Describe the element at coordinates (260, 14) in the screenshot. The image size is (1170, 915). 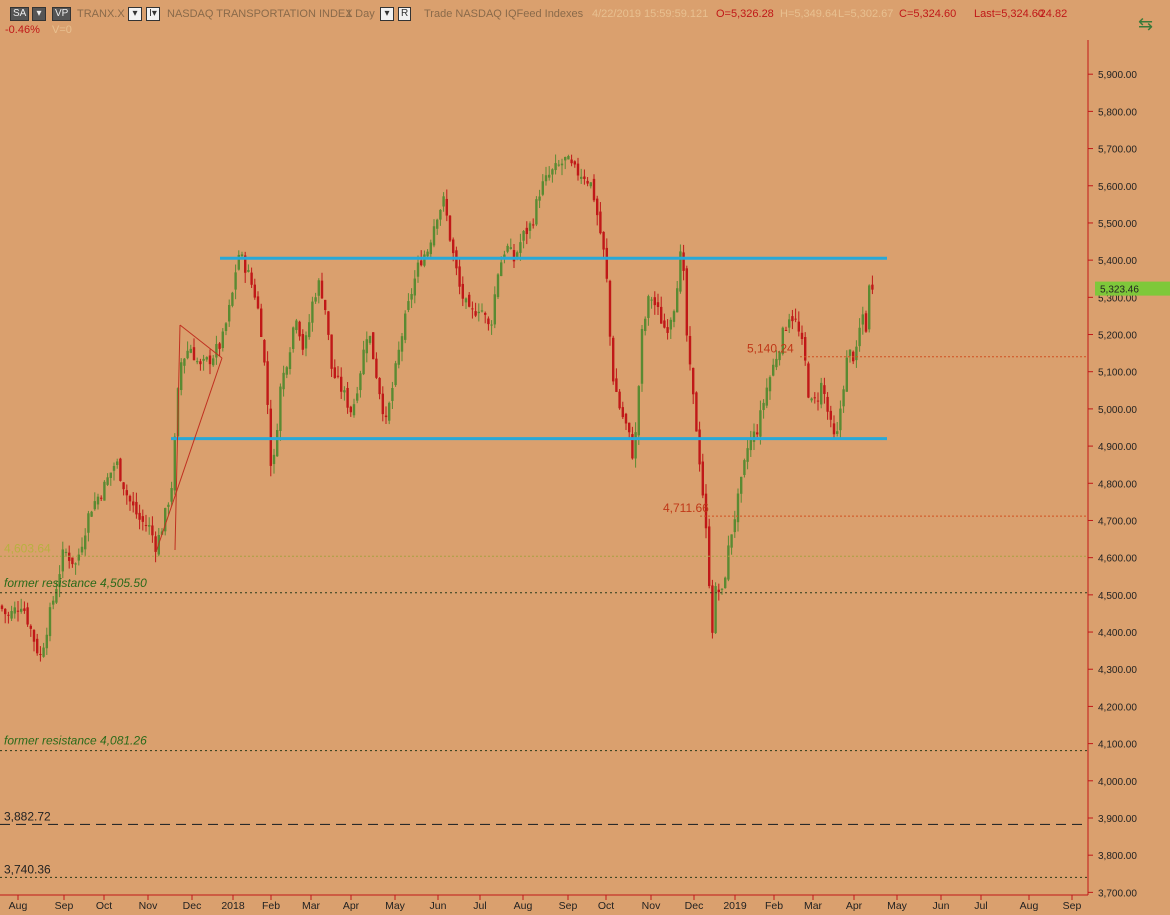
I see `index-name: NASDAQ TRANSPORTATION INDEX` at that location.